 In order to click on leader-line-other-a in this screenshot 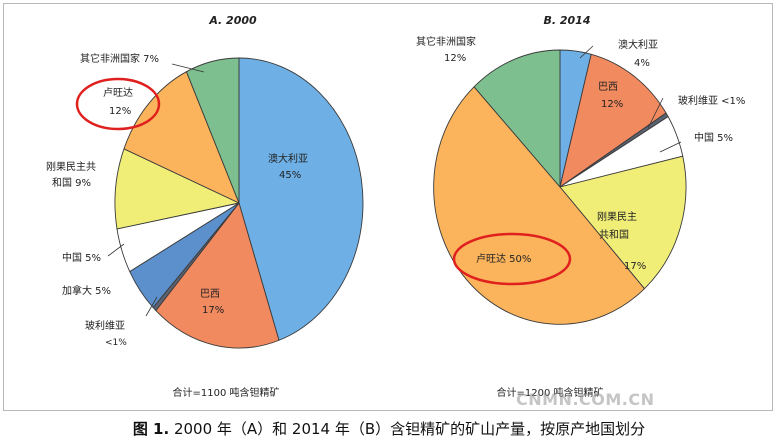, I will do `click(188, 68)`.